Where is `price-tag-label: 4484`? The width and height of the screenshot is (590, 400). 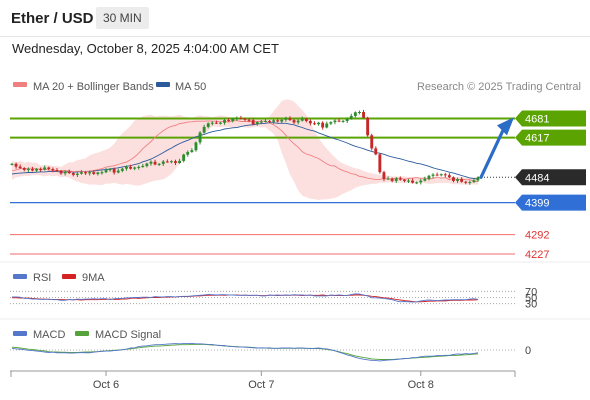
price-tag-label: 4484 is located at coordinates (537, 178).